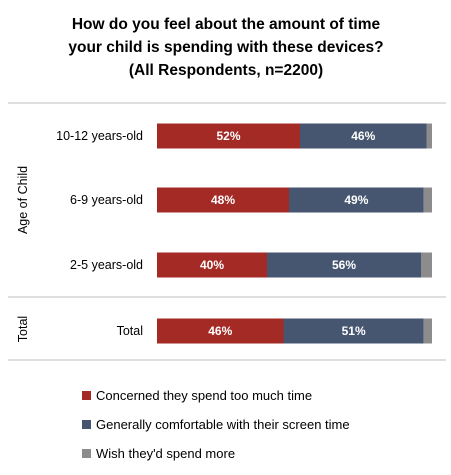  What do you see at coordinates (130, 331) in the screenshot?
I see `category-label-total: Total` at bounding box center [130, 331].